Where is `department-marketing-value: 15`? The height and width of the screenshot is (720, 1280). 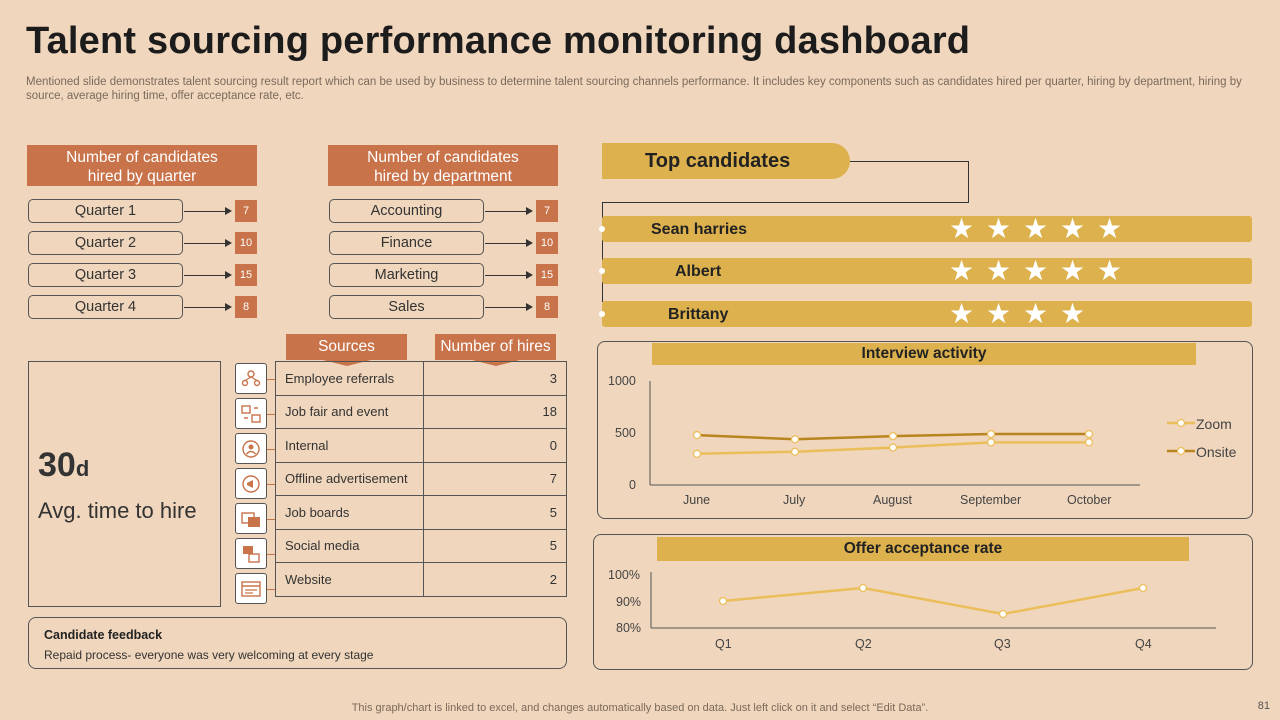
department-marketing-value: 15 is located at coordinates (547, 275).